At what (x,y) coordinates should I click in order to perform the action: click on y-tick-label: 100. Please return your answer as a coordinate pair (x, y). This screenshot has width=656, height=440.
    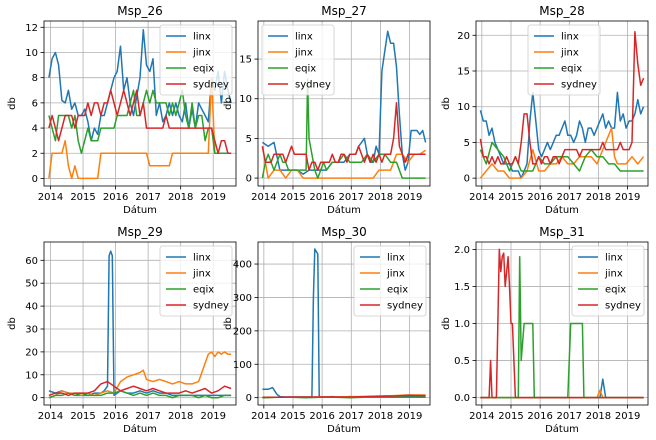
    Looking at the image, I should click on (242, 365).